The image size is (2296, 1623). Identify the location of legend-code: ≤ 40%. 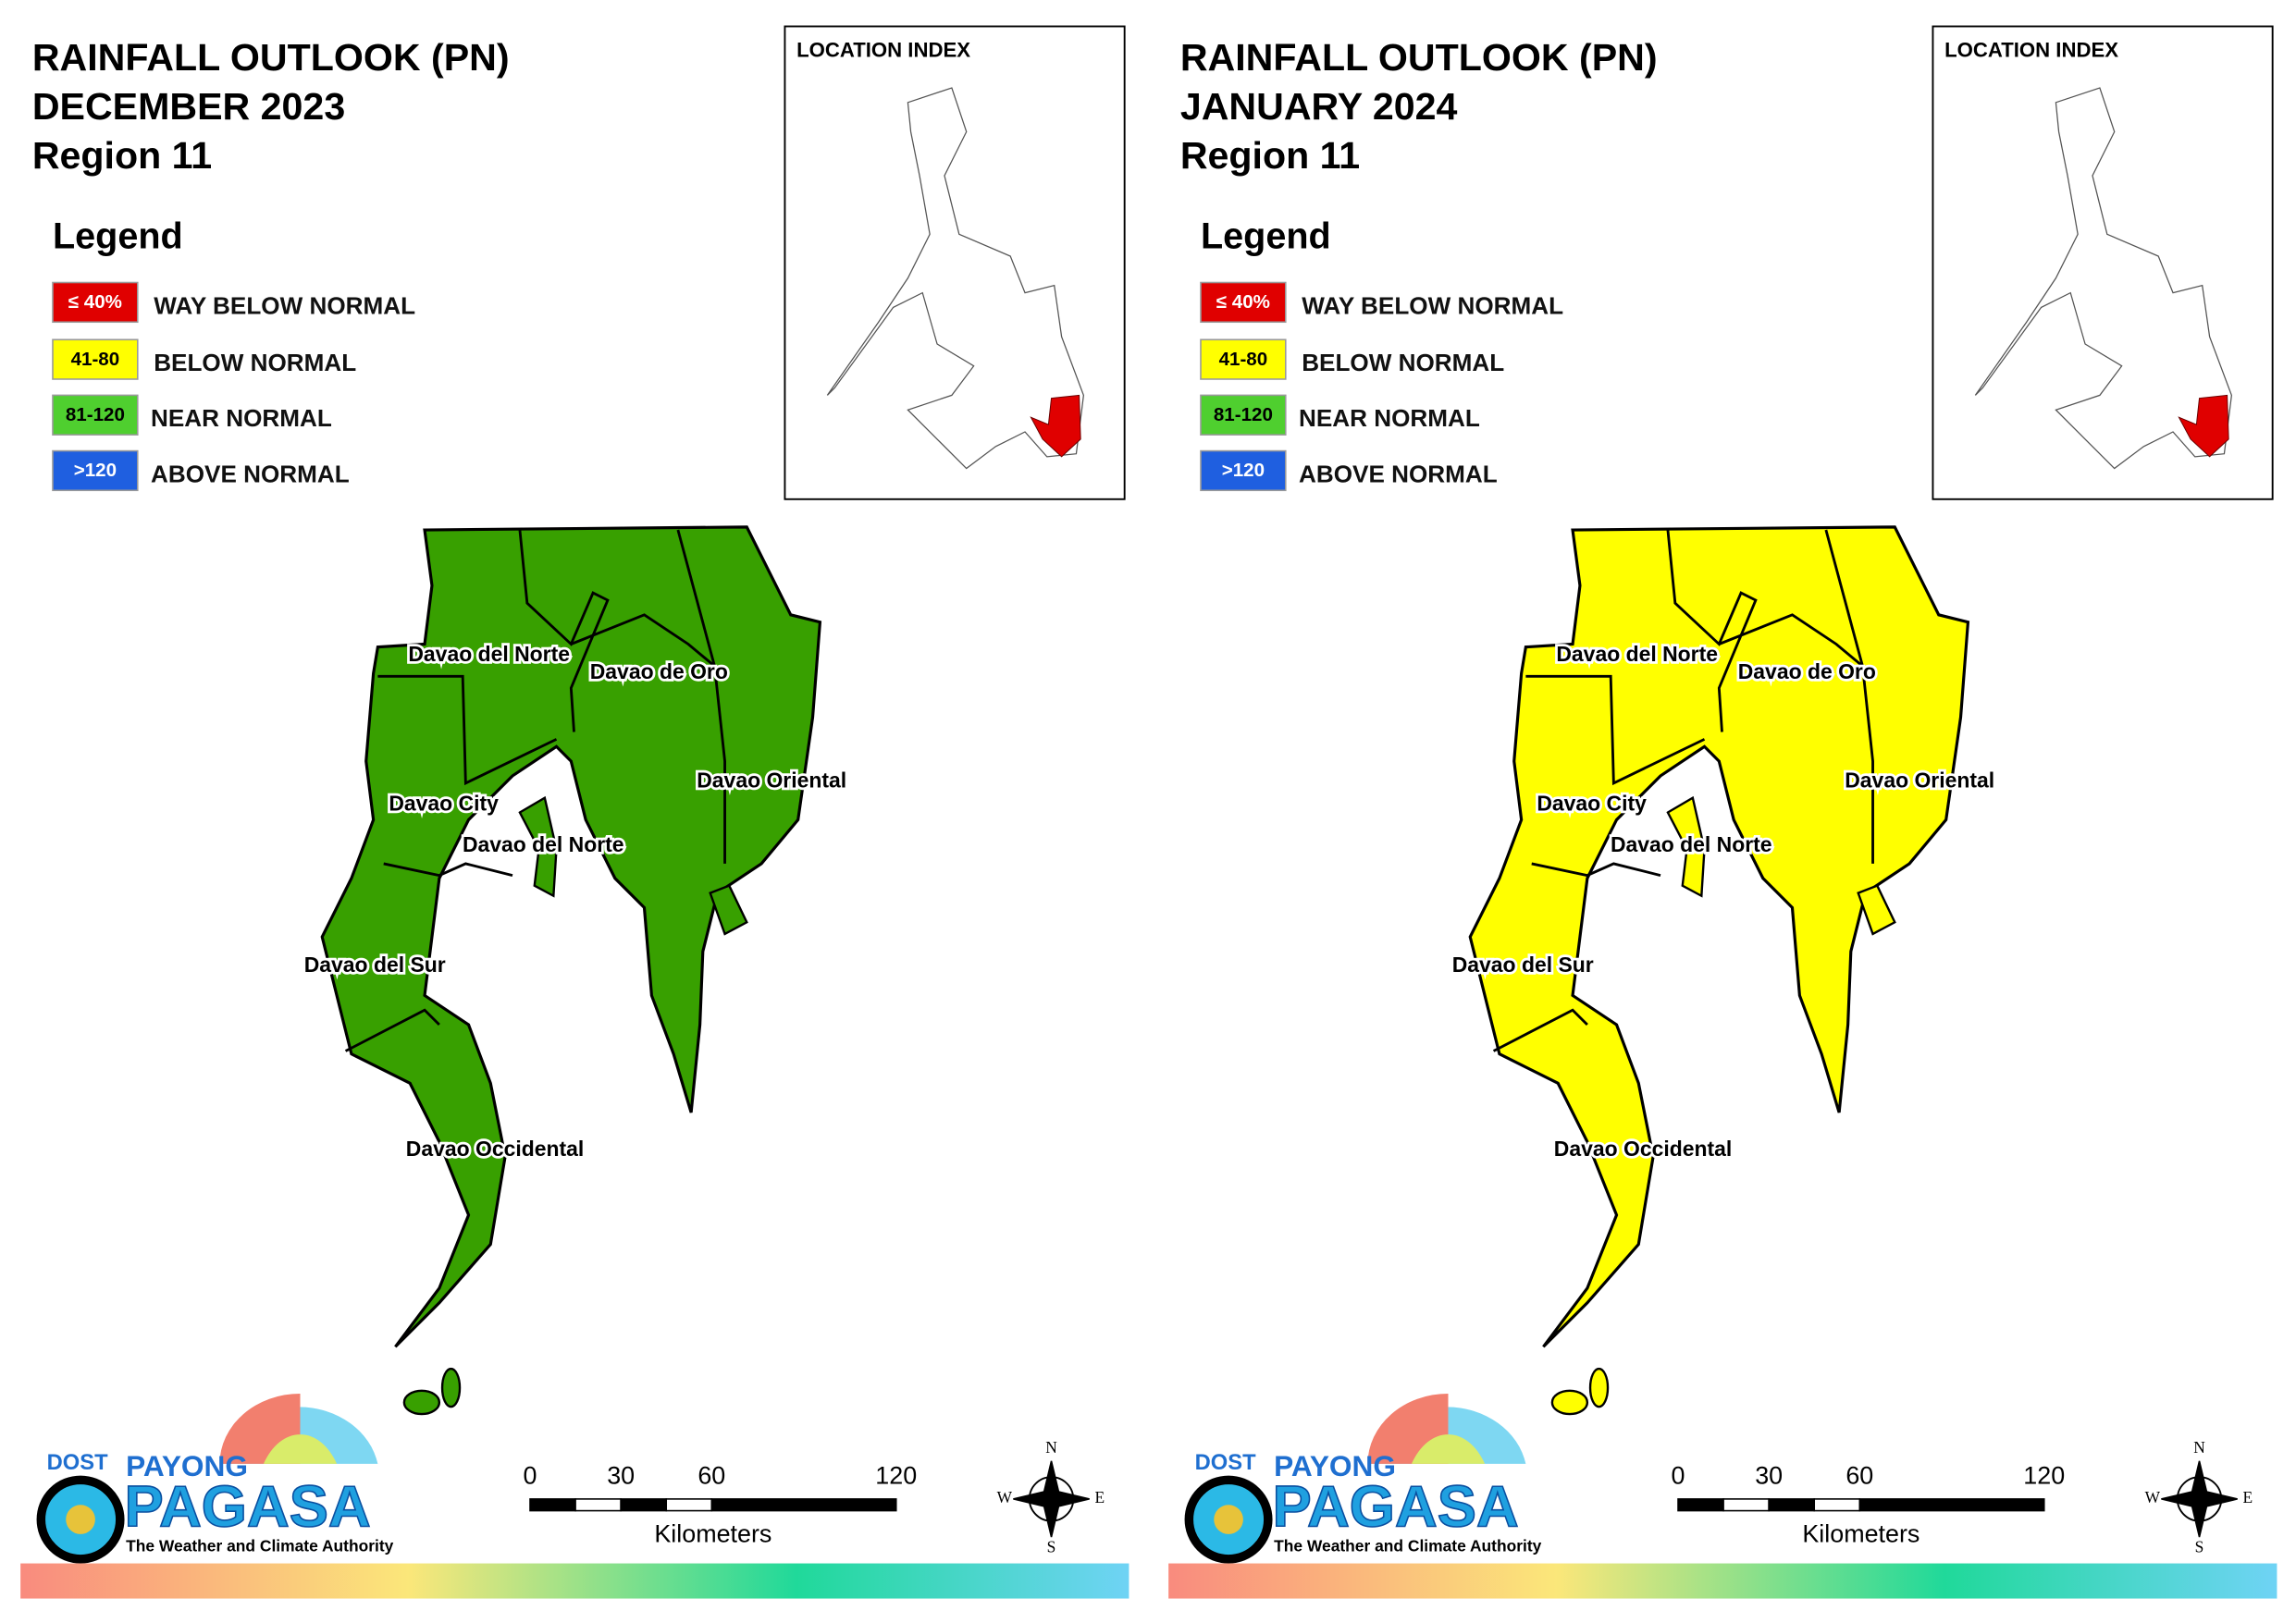
(1243, 302).